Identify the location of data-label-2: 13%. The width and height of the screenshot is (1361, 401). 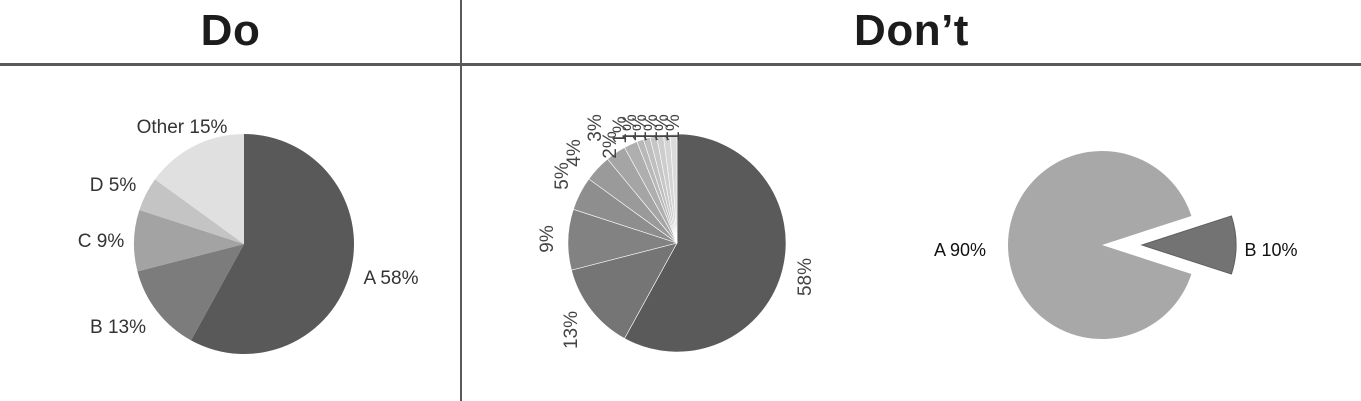
(571, 330).